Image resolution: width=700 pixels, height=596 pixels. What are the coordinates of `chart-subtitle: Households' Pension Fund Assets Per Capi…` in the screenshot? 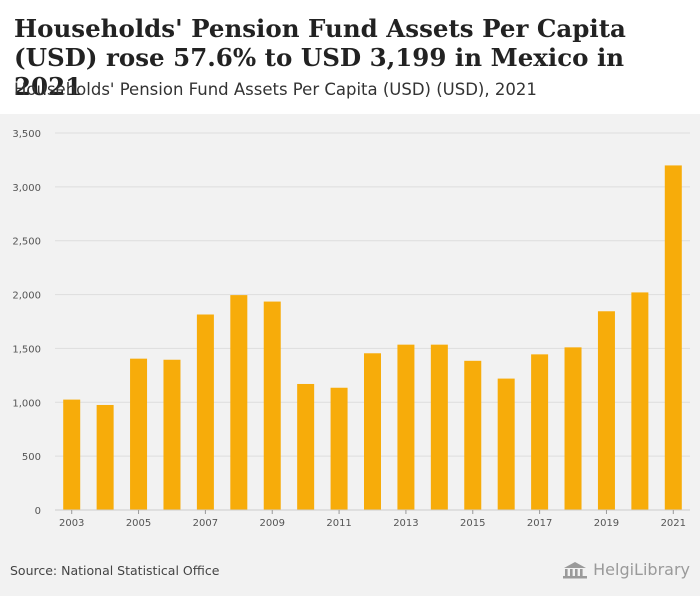 It's located at (275, 89).